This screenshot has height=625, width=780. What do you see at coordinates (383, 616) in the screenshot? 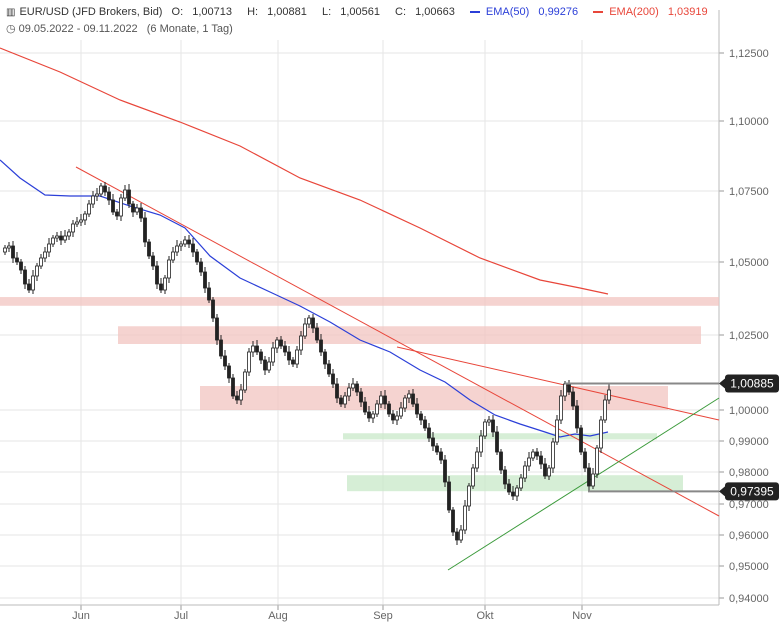
I see `x-tick-label: Sep` at bounding box center [383, 616].